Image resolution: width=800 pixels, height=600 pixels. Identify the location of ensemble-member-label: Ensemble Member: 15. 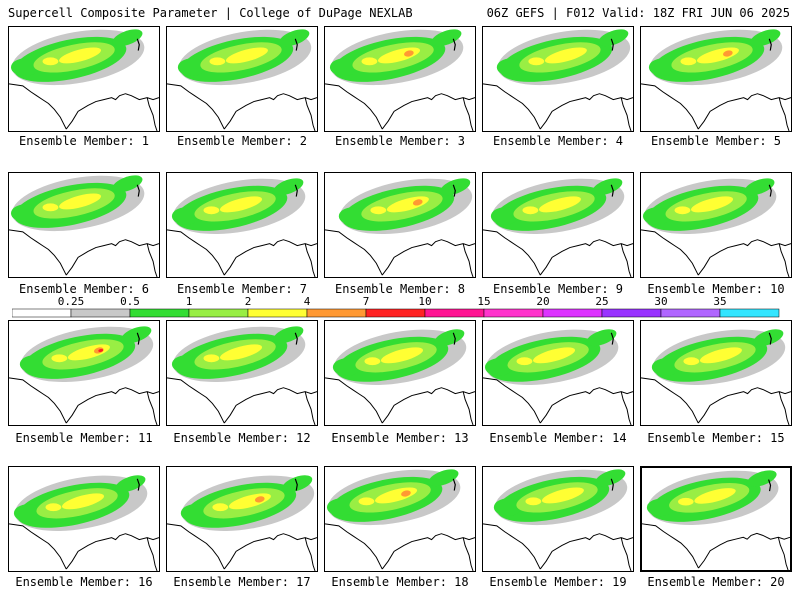
(716, 438).